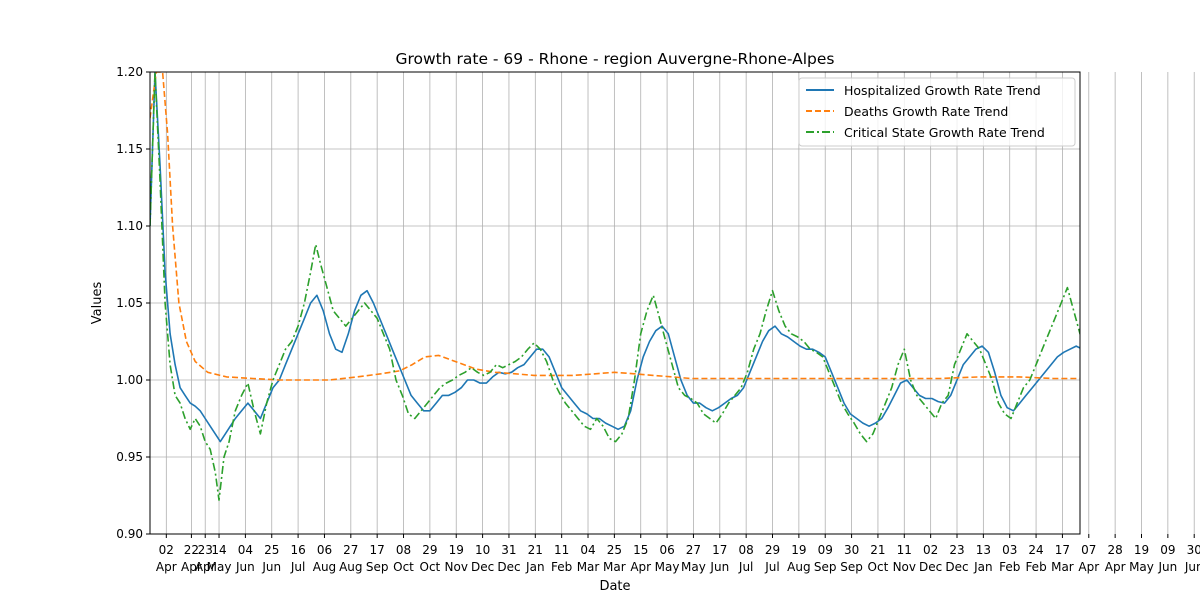  Describe the element at coordinates (191, 550) in the screenshot. I see `x-tick-label-day: 22` at that location.